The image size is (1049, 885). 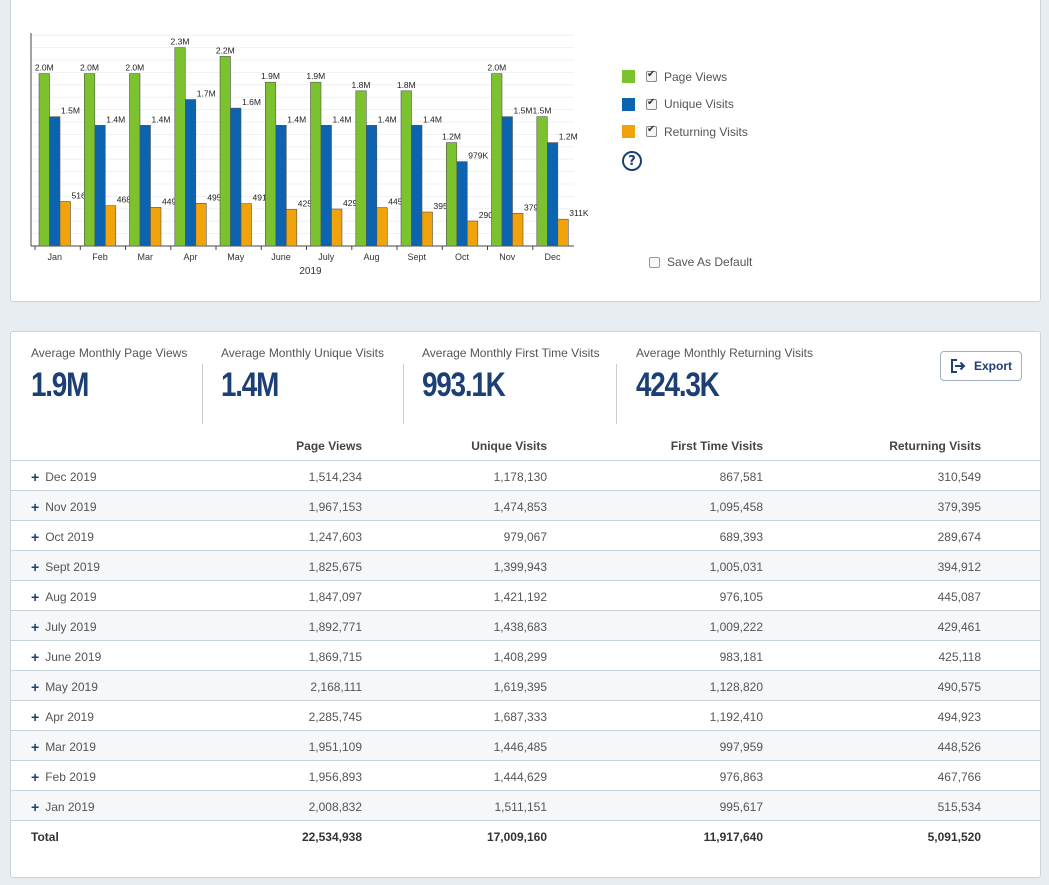 What do you see at coordinates (462, 257) in the screenshot?
I see `x-tick-label: Oct` at bounding box center [462, 257].